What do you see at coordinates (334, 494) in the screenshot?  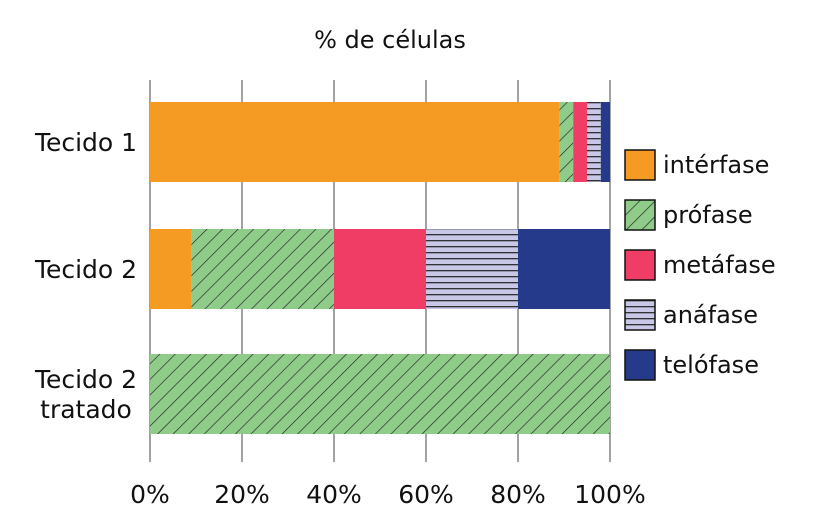 I see `x-tick-label: 40%` at bounding box center [334, 494].